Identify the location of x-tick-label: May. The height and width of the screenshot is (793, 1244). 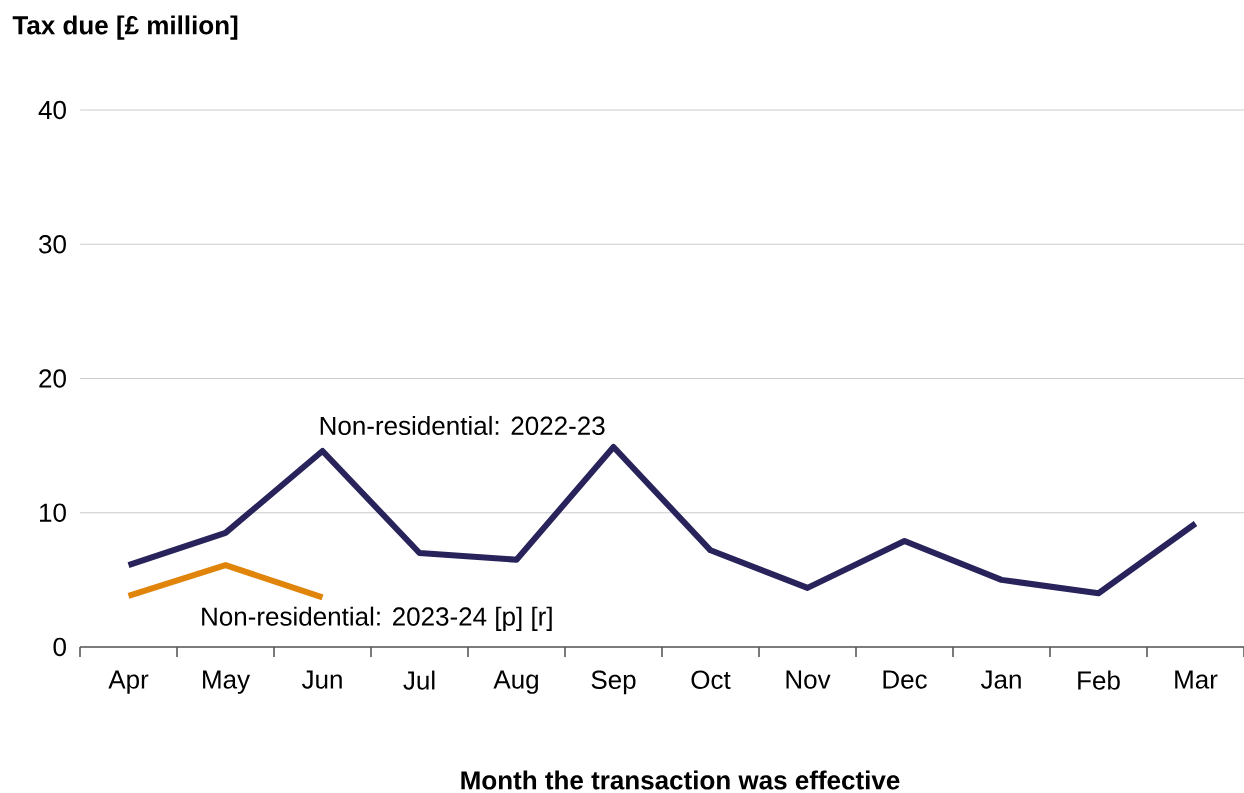
(227, 682).